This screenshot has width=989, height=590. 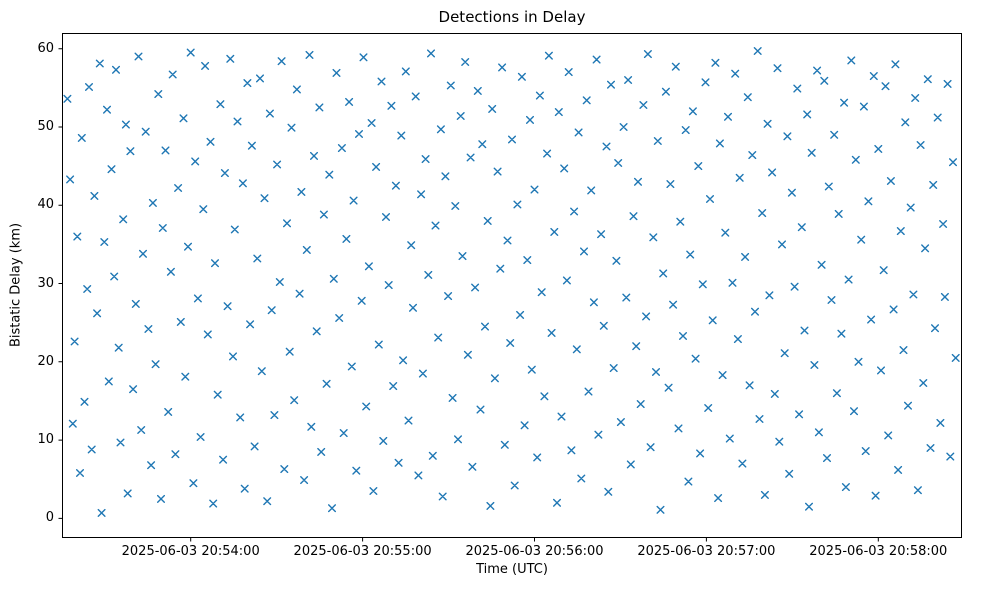 I want to click on y-tick-label: 30, so click(x=45, y=283).